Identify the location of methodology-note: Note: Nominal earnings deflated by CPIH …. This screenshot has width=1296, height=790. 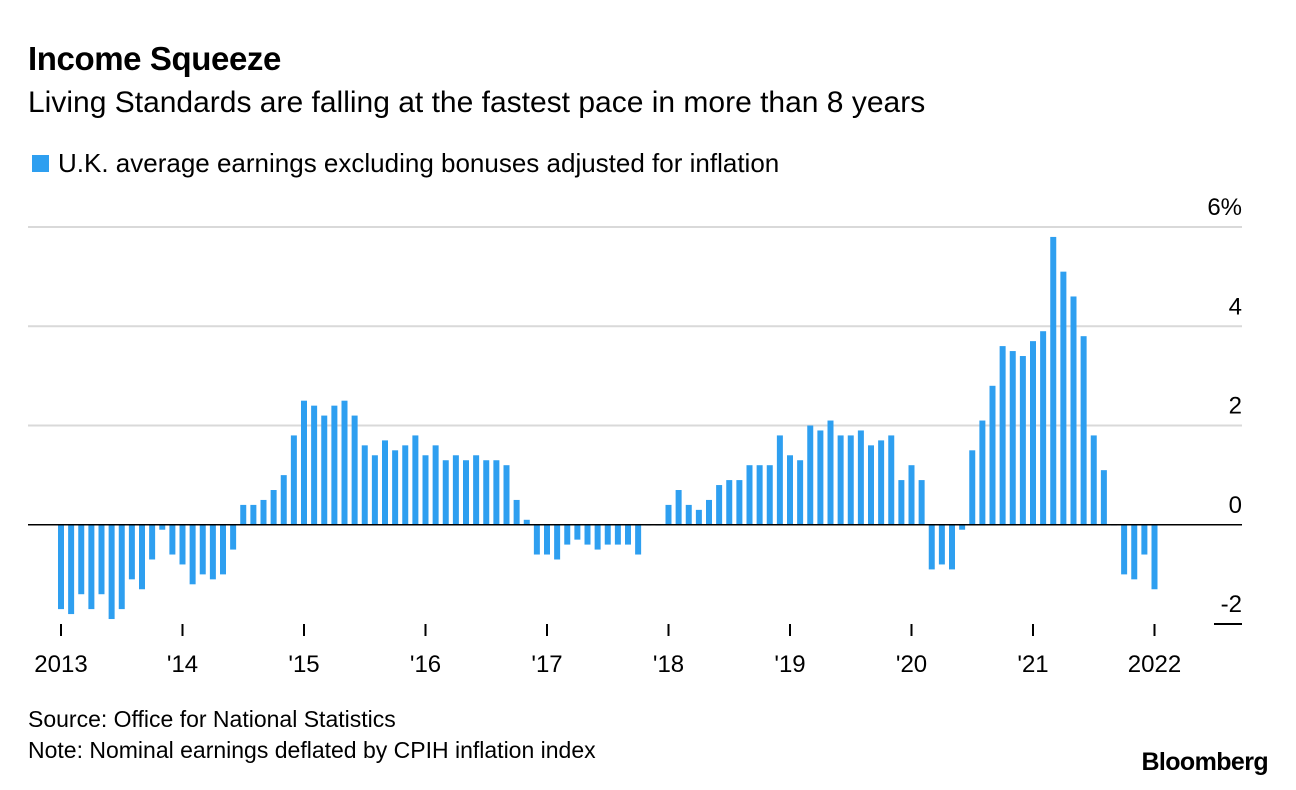
(312, 750).